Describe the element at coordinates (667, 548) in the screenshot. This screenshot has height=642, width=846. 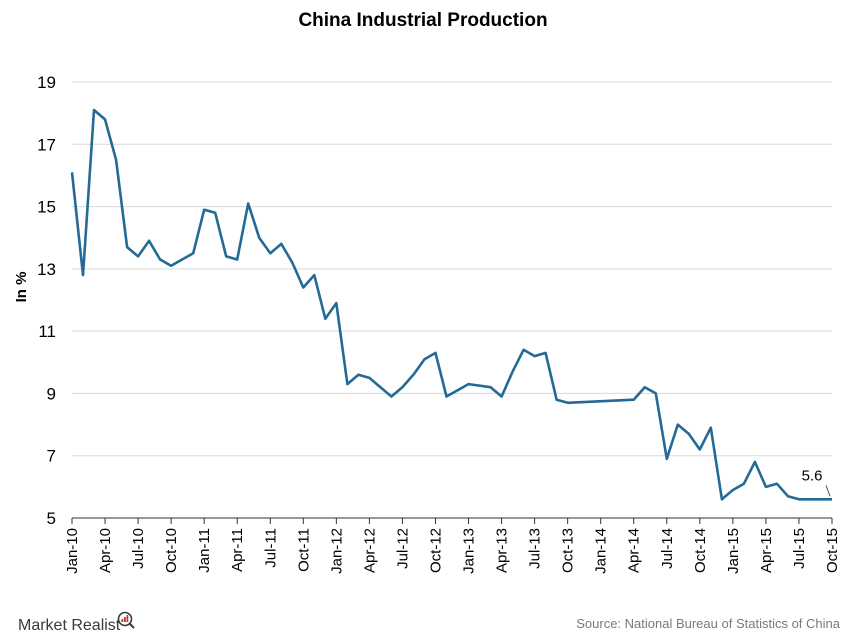
I see `x-tick-label: Jul-14` at that location.